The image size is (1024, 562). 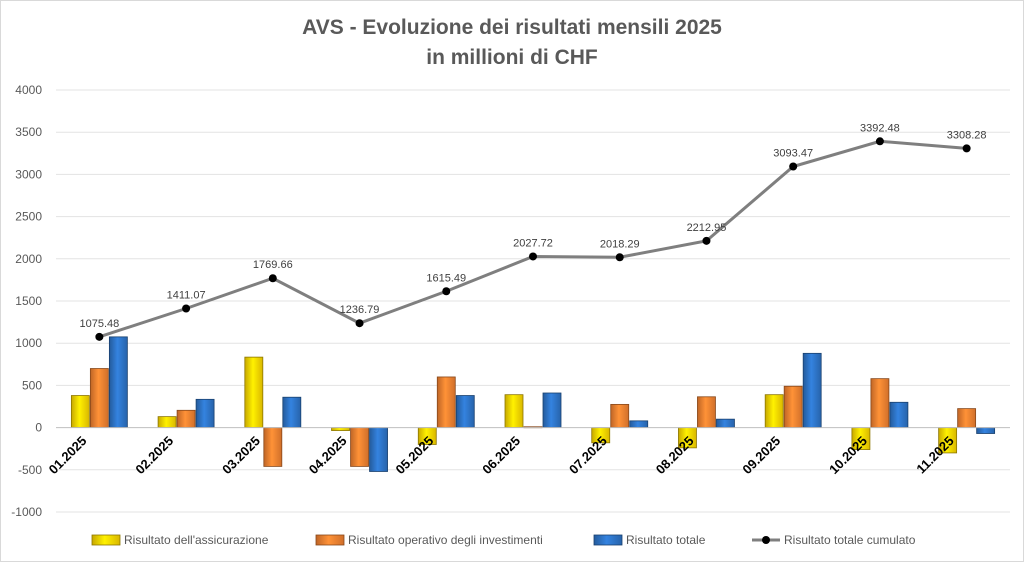 What do you see at coordinates (445, 540) in the screenshot?
I see `legend-label: Risultato operativo degli investimenti` at bounding box center [445, 540].